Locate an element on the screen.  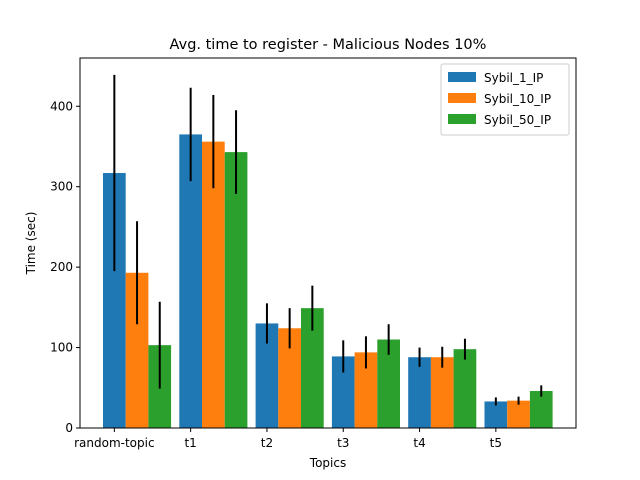
bar-sybil-1-ip-t1 is located at coordinates (190, 281).